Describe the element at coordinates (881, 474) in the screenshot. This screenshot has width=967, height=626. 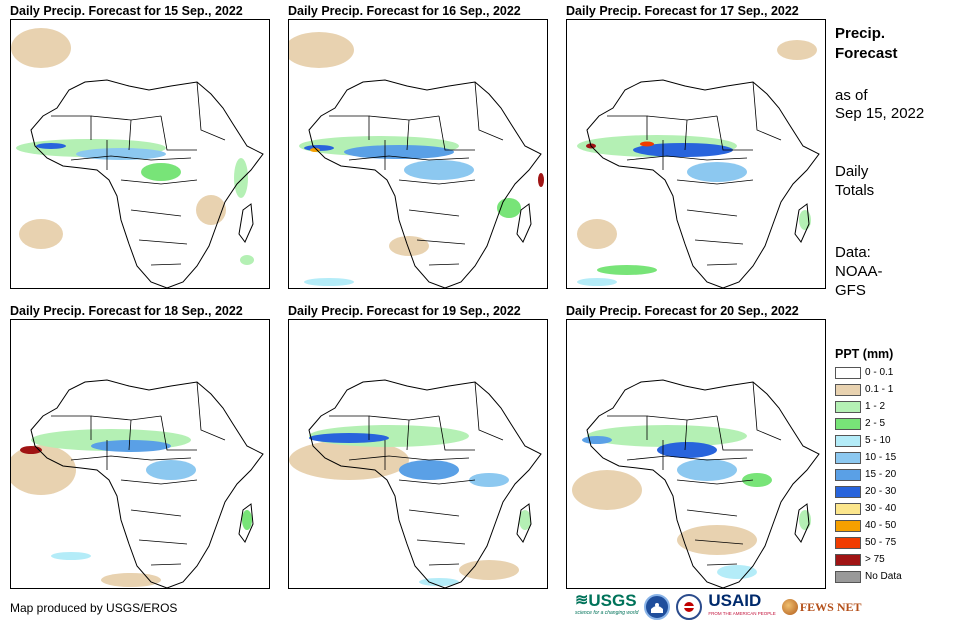
I see `legend-label: 15 - 20` at that location.